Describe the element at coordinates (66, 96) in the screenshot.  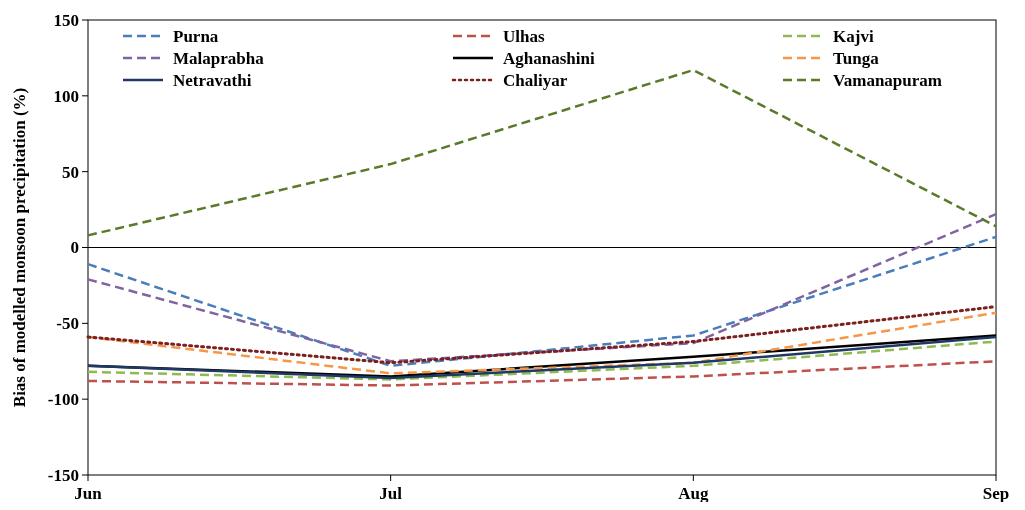
I see `y-tick-label: 100` at that location.